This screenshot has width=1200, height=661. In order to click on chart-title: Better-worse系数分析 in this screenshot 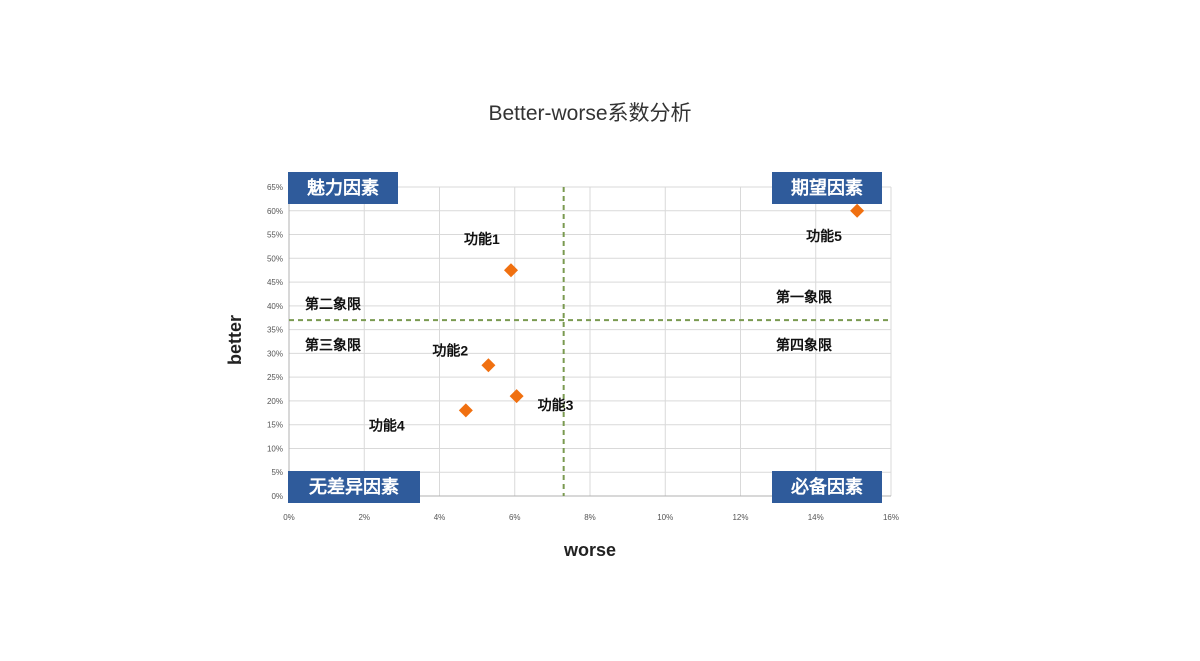, I will do `click(589, 113)`.